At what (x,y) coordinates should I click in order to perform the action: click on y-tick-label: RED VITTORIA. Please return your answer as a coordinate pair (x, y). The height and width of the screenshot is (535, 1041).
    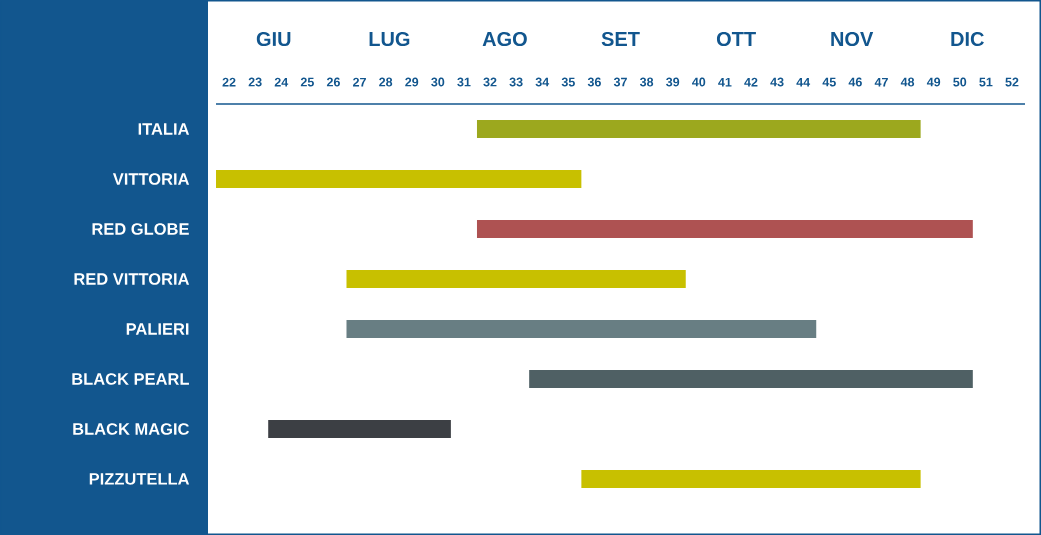
    Looking at the image, I should click on (132, 279).